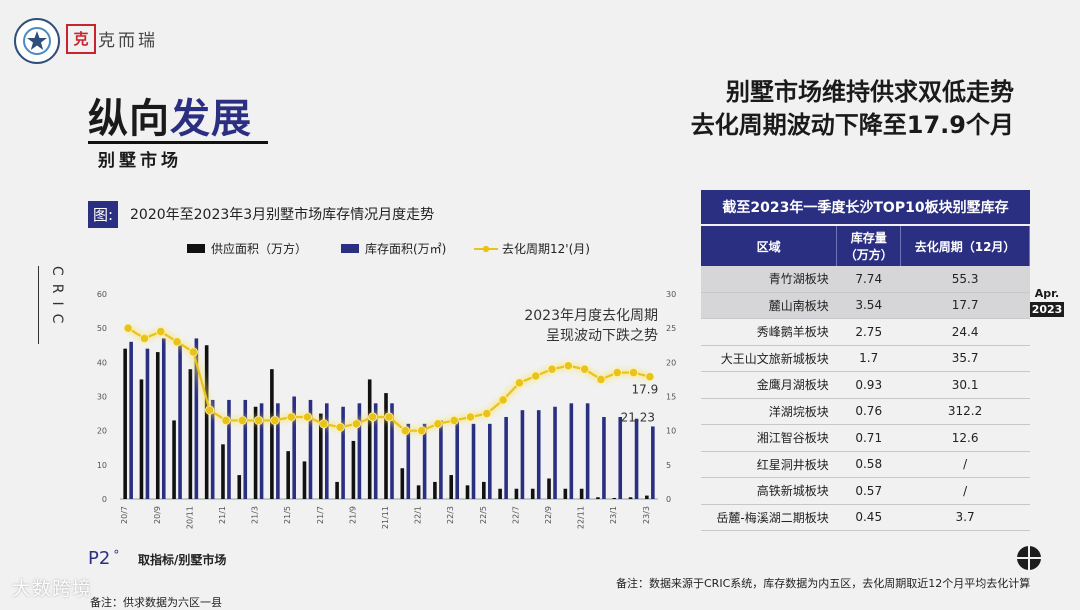 This screenshot has width=1080, height=610. What do you see at coordinates (965, 385) in the screenshot?
I see `table-cell: 30.1` at bounding box center [965, 385].